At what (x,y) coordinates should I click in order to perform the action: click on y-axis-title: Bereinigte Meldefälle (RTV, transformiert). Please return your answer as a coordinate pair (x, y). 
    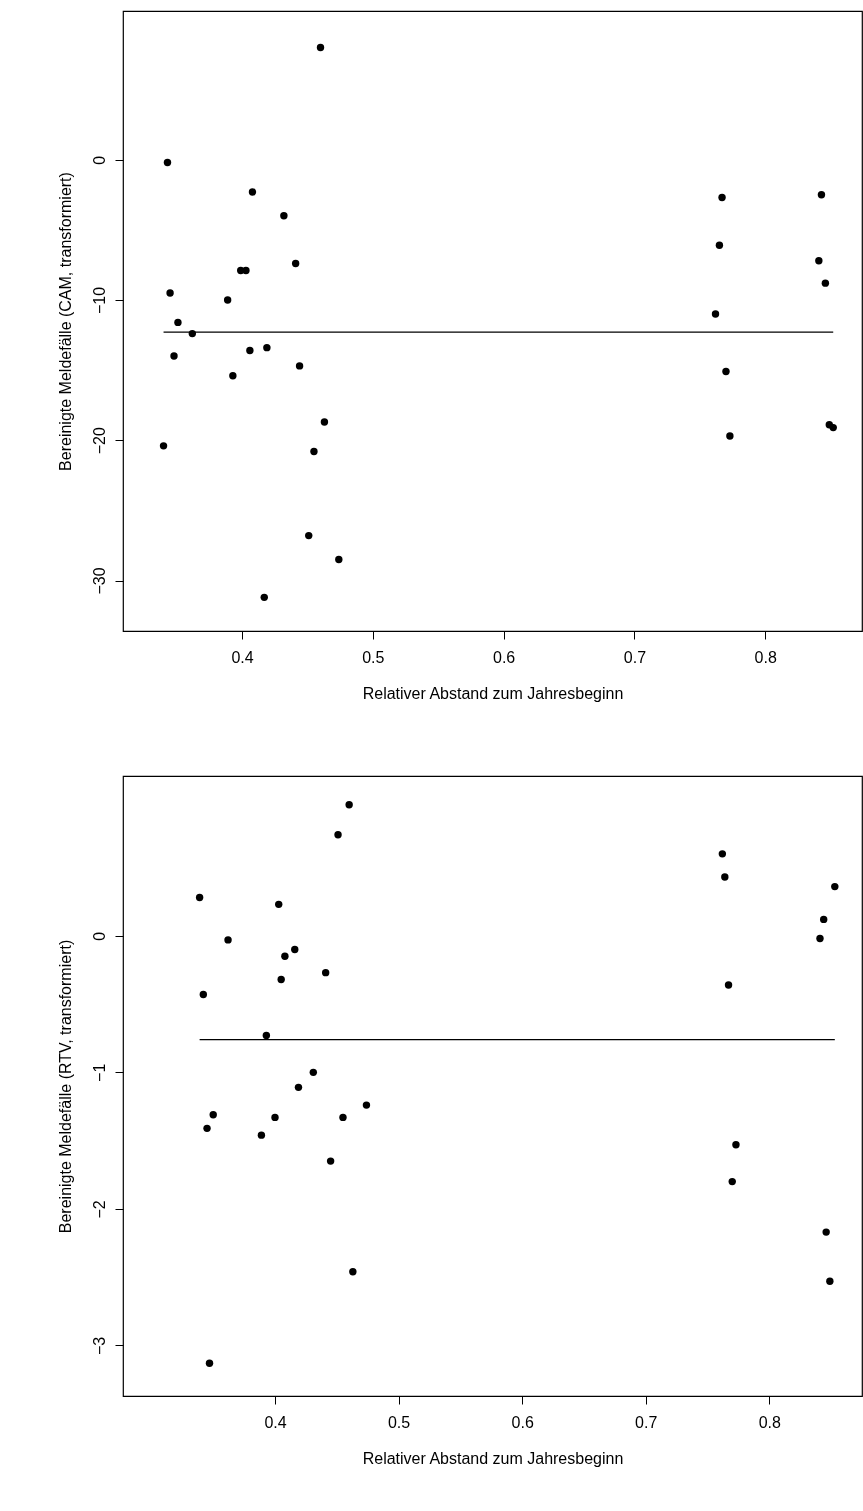
    Looking at the image, I should click on (65, 1086).